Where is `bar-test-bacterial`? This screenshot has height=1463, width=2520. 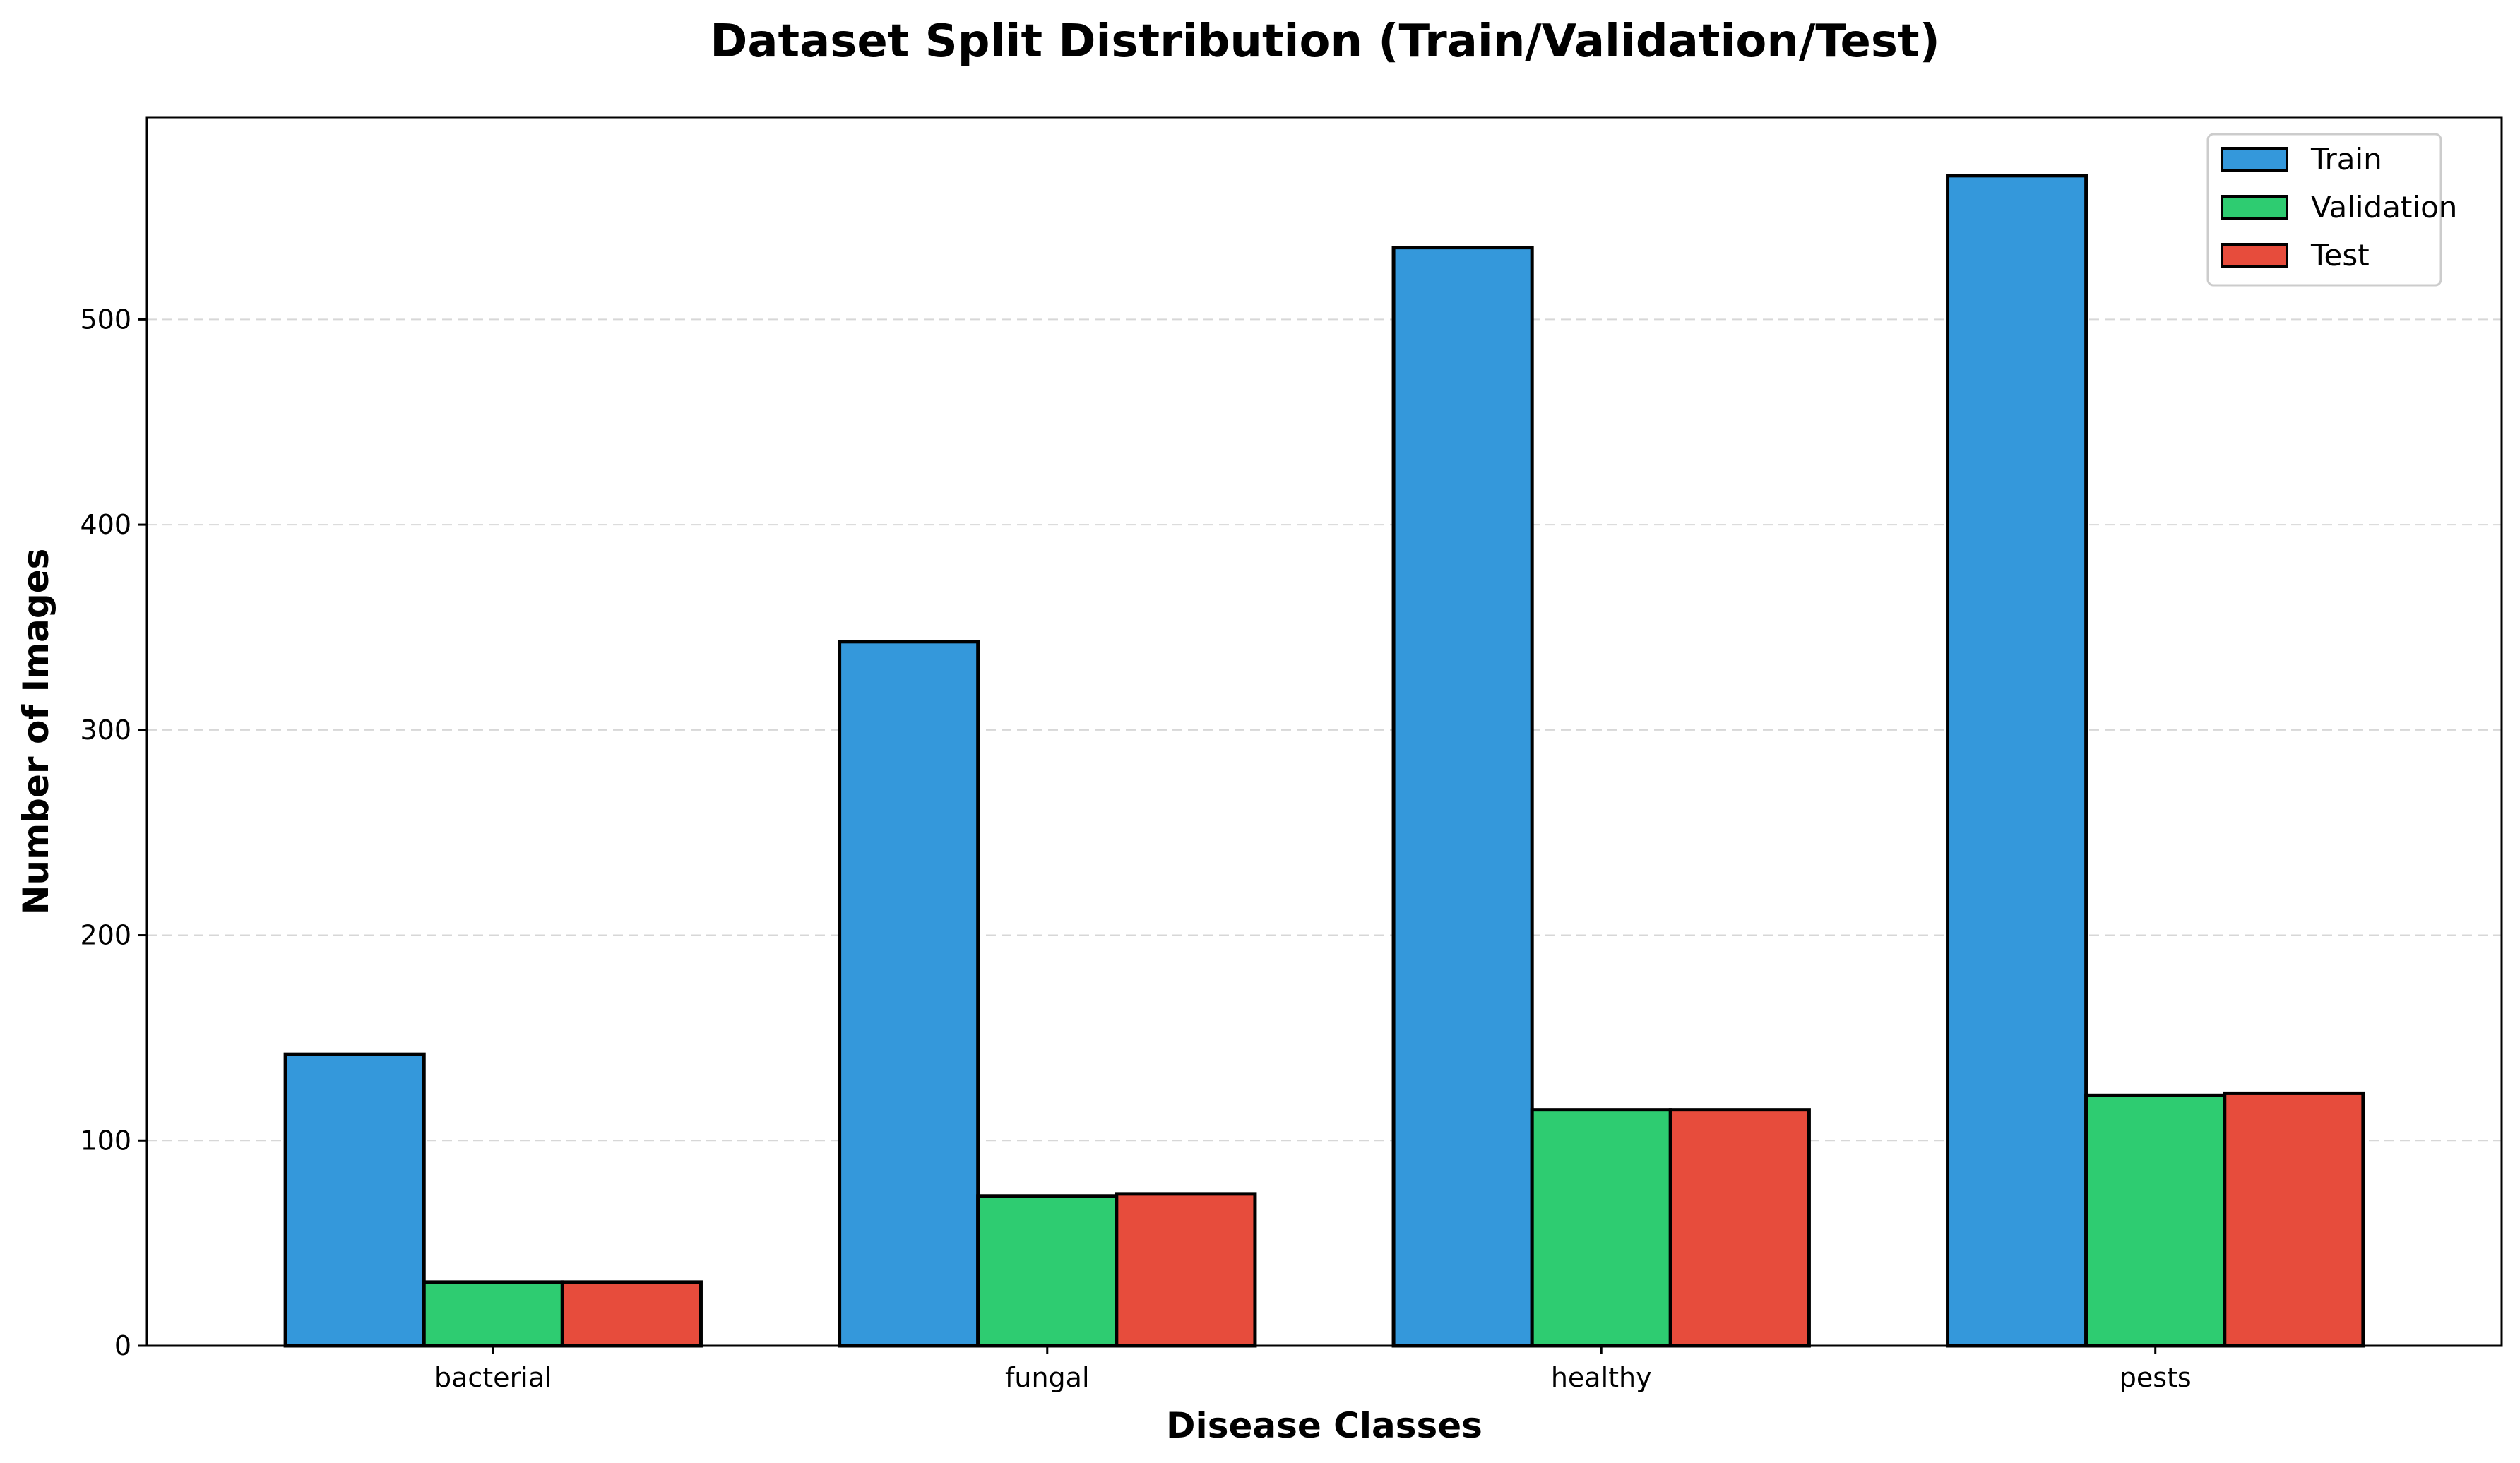 bar-test-bacterial is located at coordinates (631, 1314).